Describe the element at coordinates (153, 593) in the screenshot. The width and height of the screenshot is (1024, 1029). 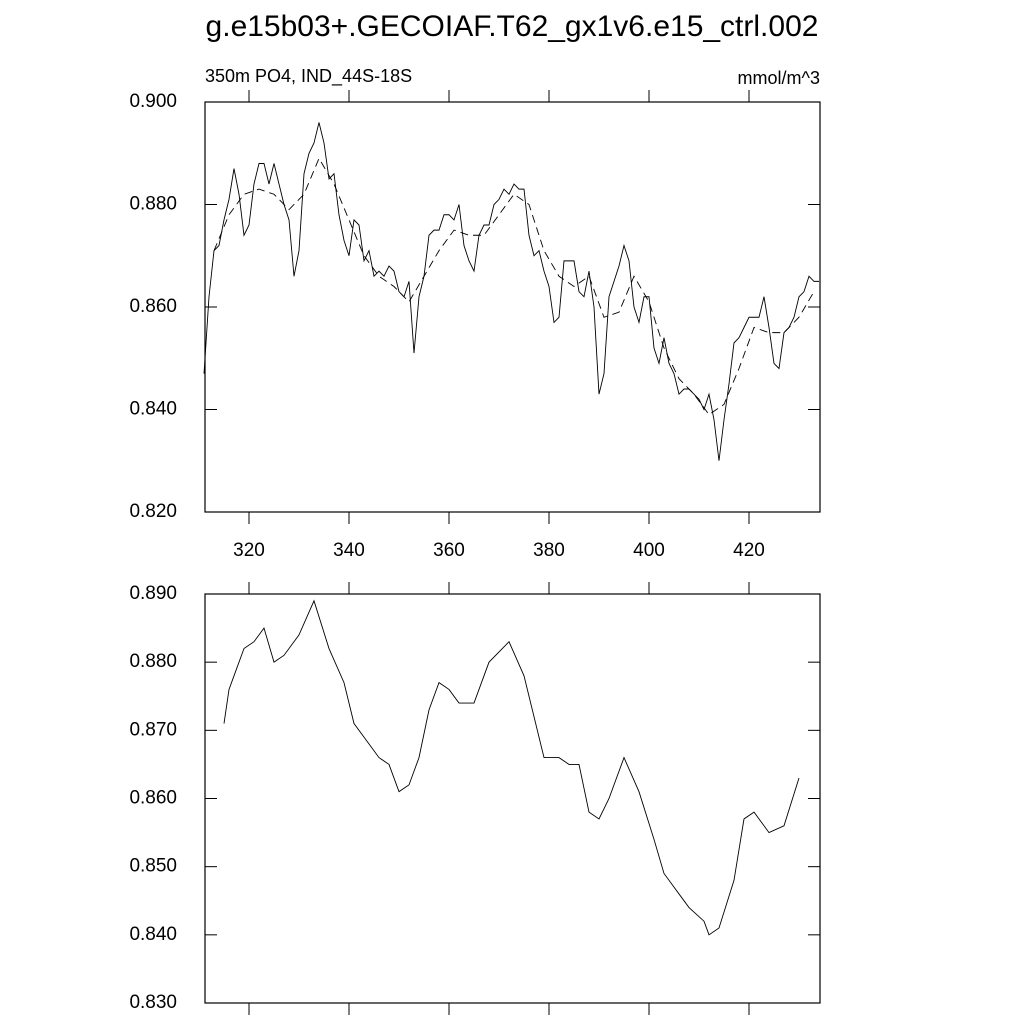
I see `y-tick-label: 0.890` at that location.